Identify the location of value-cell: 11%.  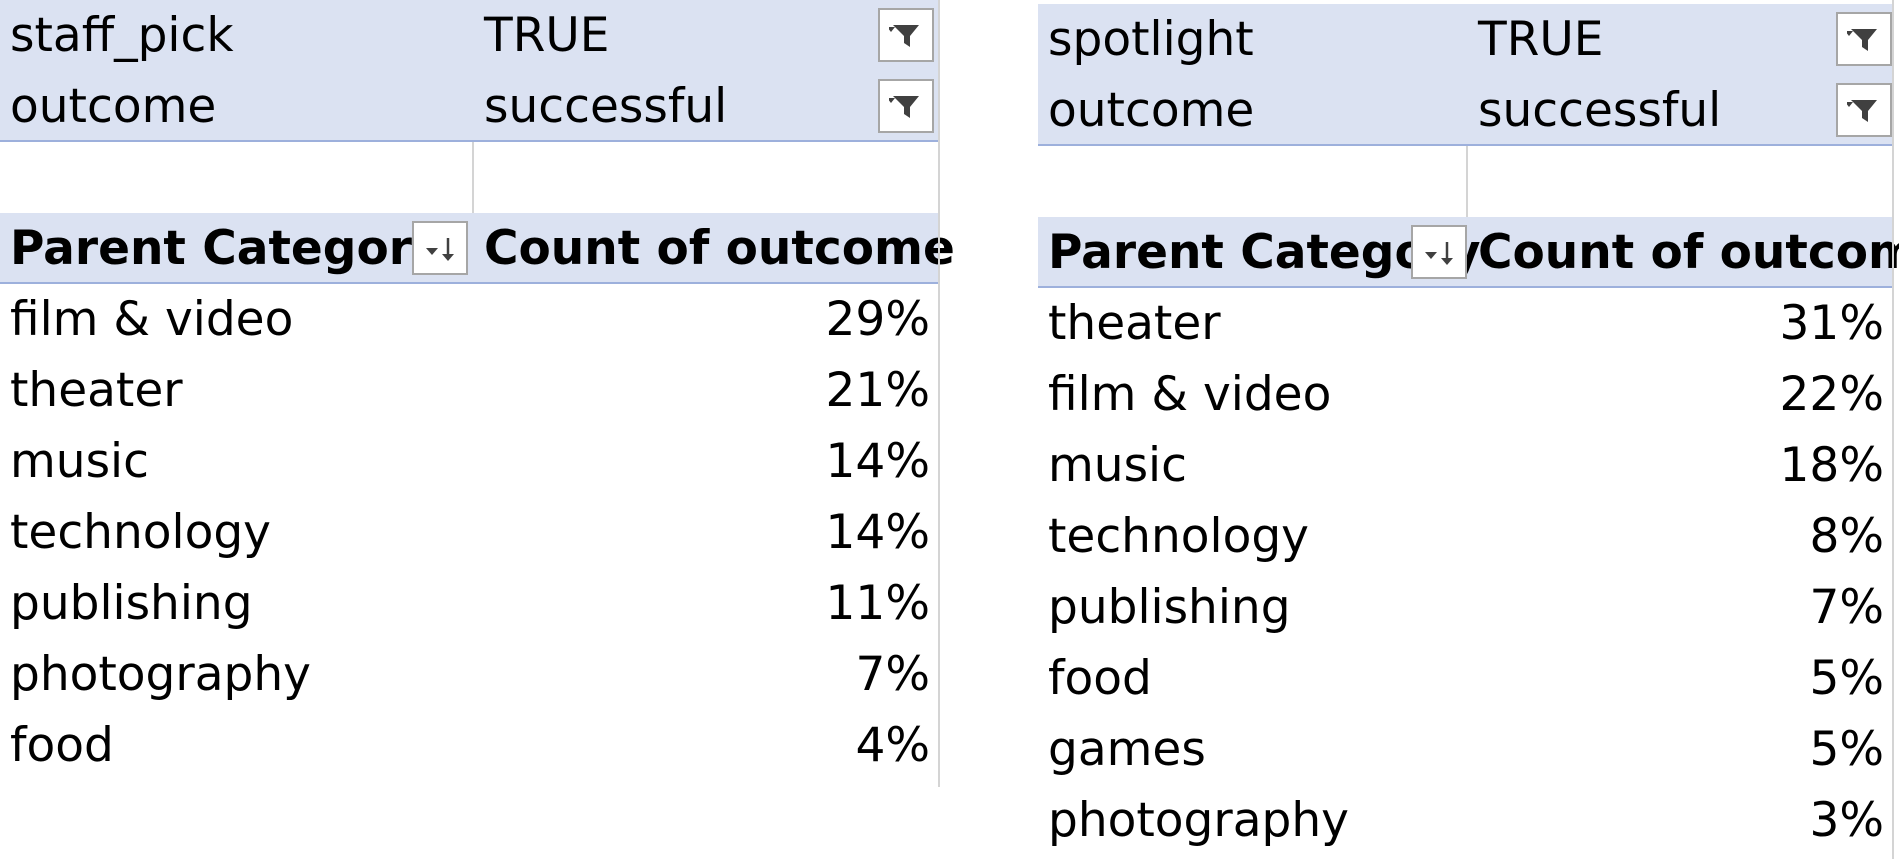
(877, 603).